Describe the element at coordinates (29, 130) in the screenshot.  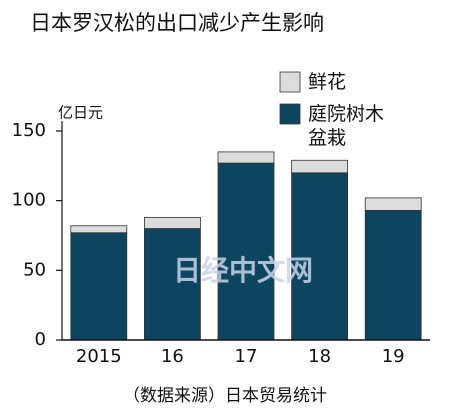
I see `y-tick-label: 150` at that location.